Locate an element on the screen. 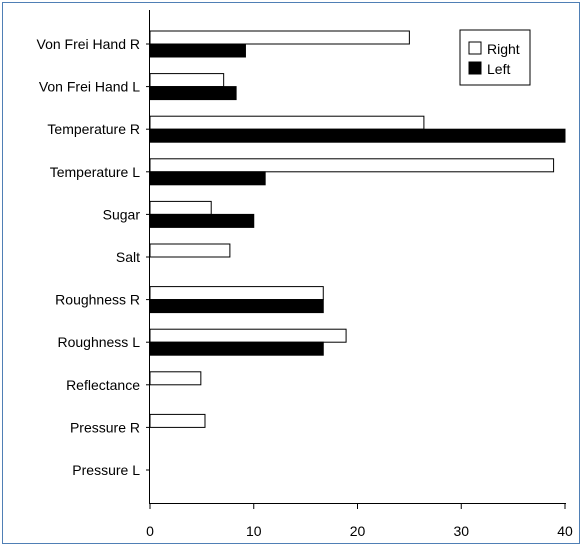  category-label: Roughness R is located at coordinates (97, 300).